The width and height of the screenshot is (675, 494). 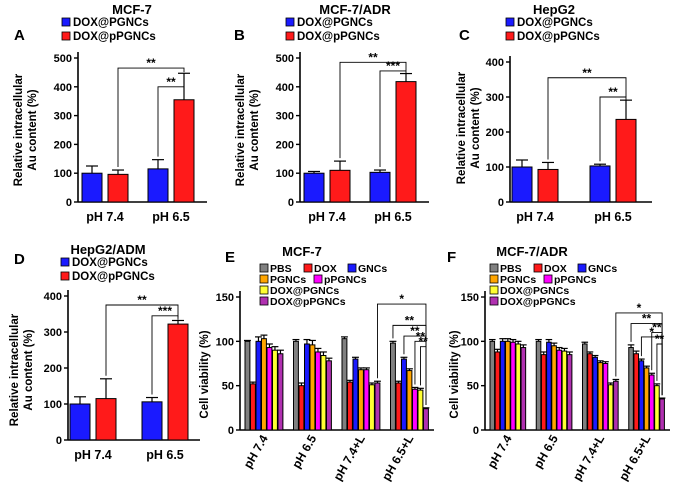 I want to click on panel-title: HepG2/ADM, so click(x=107, y=249).